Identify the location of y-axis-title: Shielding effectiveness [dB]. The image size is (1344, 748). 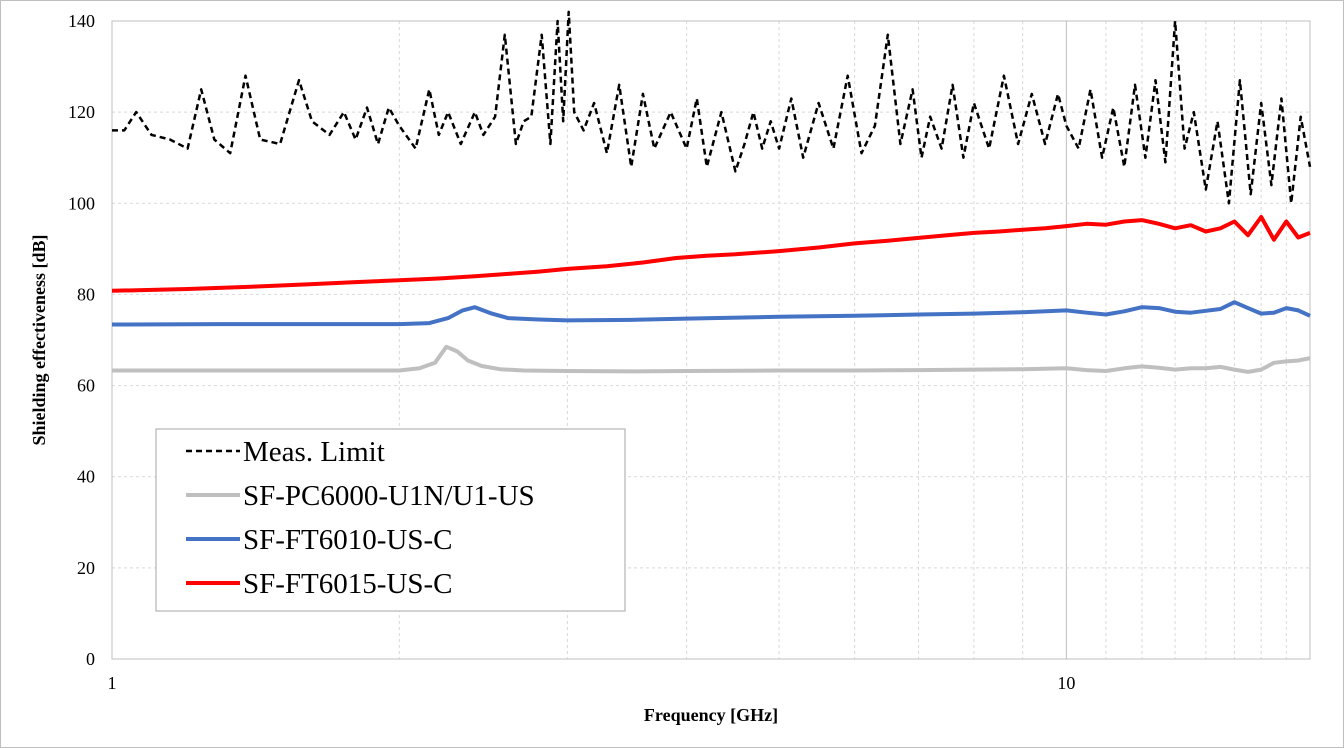
(39, 340).